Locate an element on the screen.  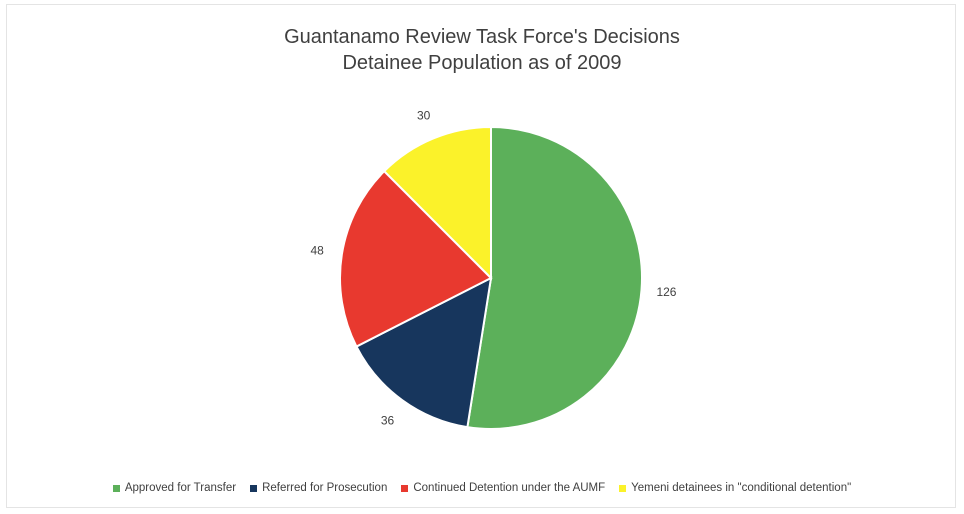
chart-title: Guantanamo Review Task Force's Decisions is located at coordinates (482, 37).